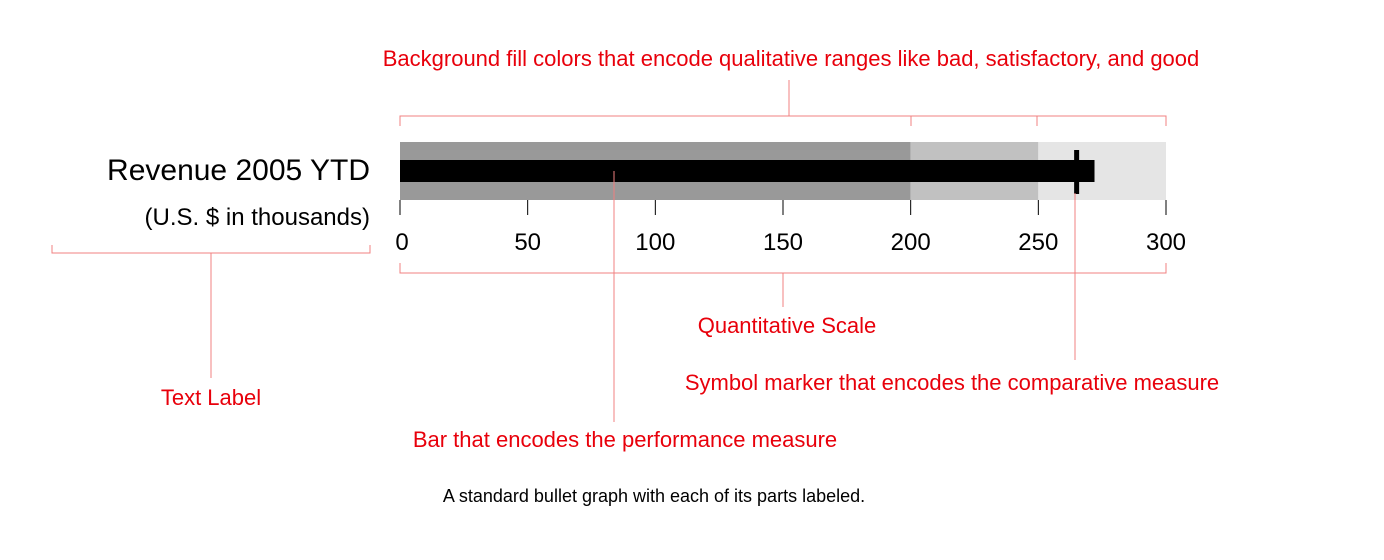  What do you see at coordinates (783, 242) in the screenshot?
I see `scale-tick-label: 150` at bounding box center [783, 242].